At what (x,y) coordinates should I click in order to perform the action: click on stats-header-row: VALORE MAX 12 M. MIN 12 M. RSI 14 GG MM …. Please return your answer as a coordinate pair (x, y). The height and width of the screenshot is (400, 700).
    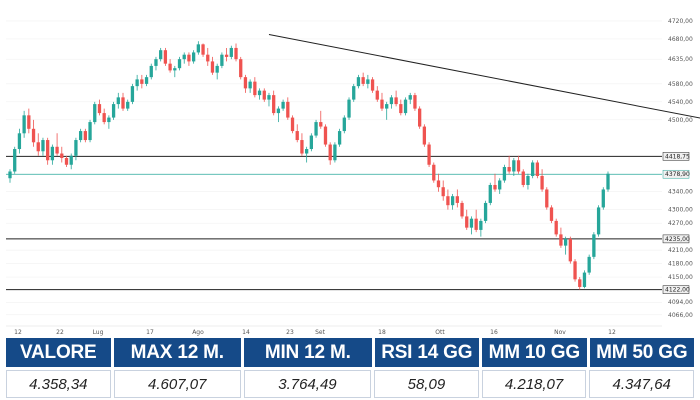
    Looking at the image, I should click on (350, 352).